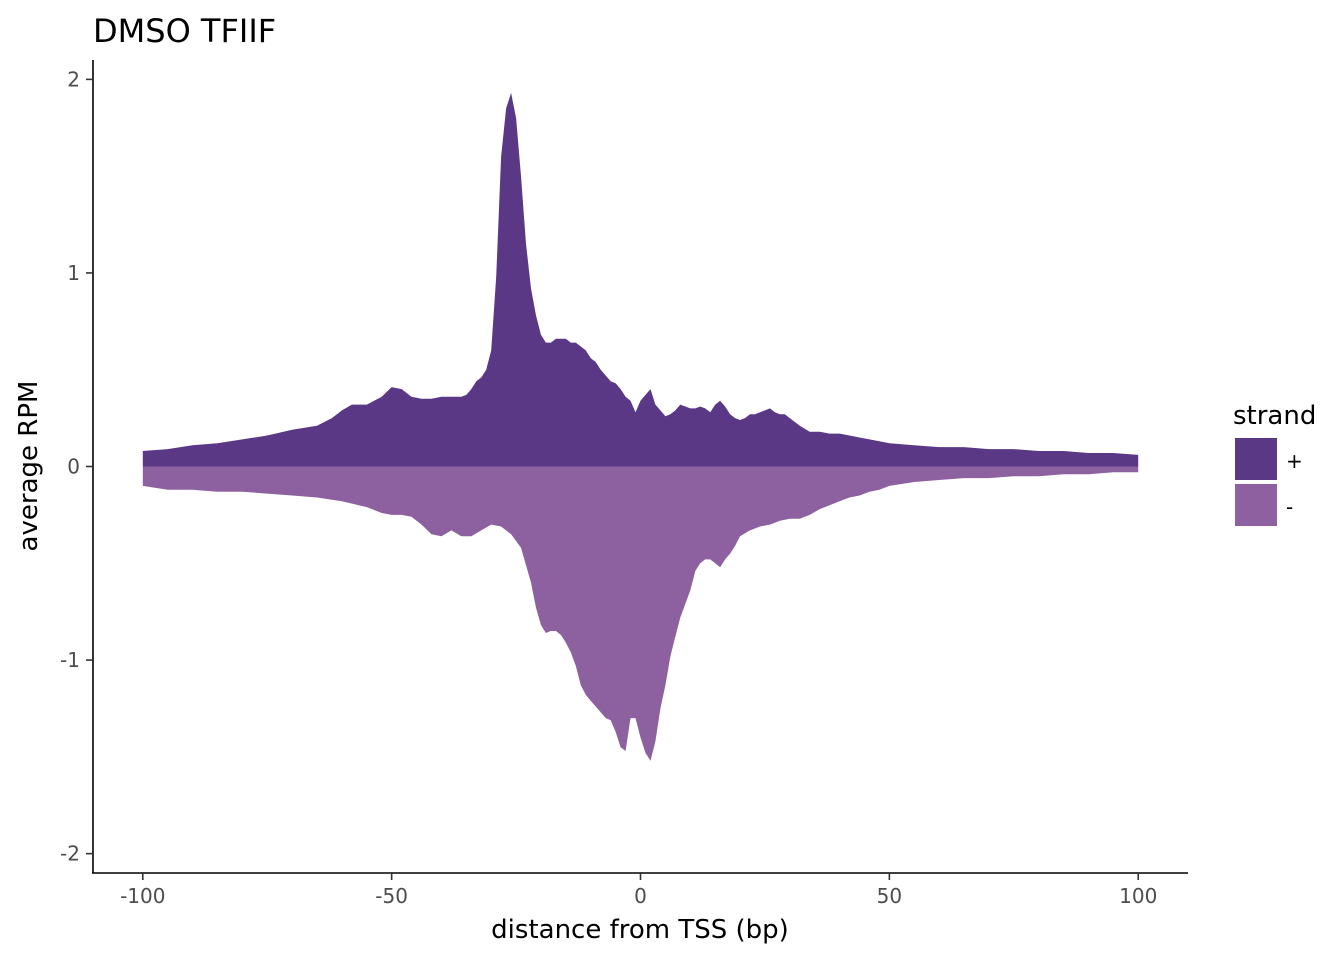 The height and width of the screenshot is (960, 1344). I want to click on legend-label-plus: +, so click(1294, 461).